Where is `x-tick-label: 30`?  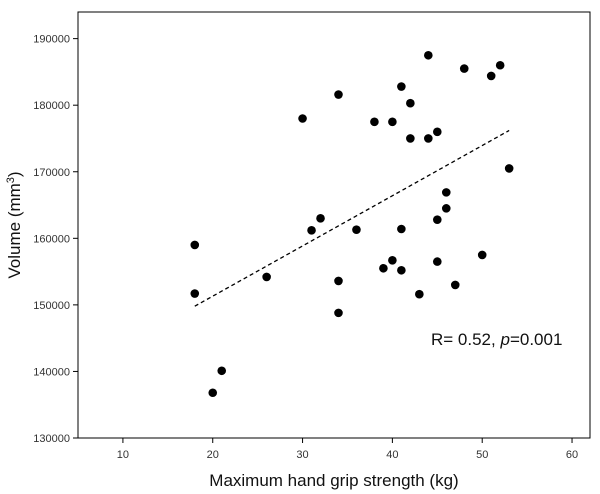 x-tick-label: 30 is located at coordinates (302, 455).